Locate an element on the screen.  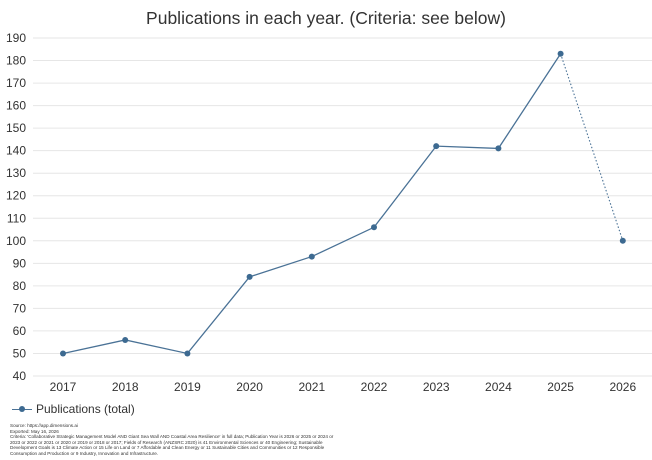
y-tick-label: 170 is located at coordinates (16, 83).